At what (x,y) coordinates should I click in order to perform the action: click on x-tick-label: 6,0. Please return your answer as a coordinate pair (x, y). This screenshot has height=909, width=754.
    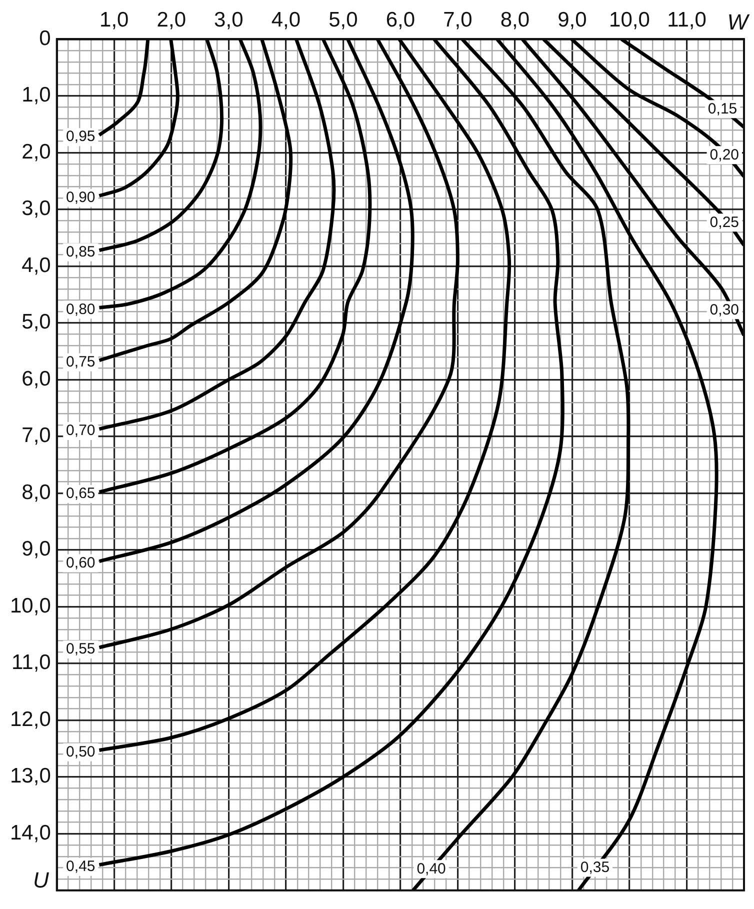
    Looking at the image, I should click on (401, 20).